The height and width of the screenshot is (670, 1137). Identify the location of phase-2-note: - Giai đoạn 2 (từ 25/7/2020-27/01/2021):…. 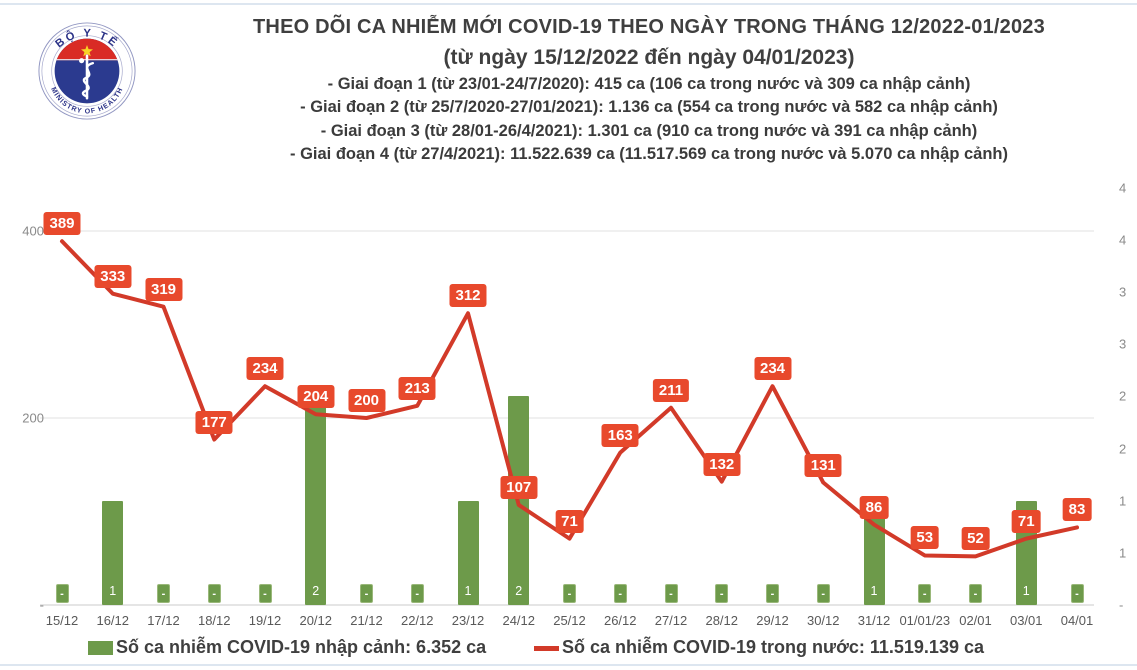
(649, 107).